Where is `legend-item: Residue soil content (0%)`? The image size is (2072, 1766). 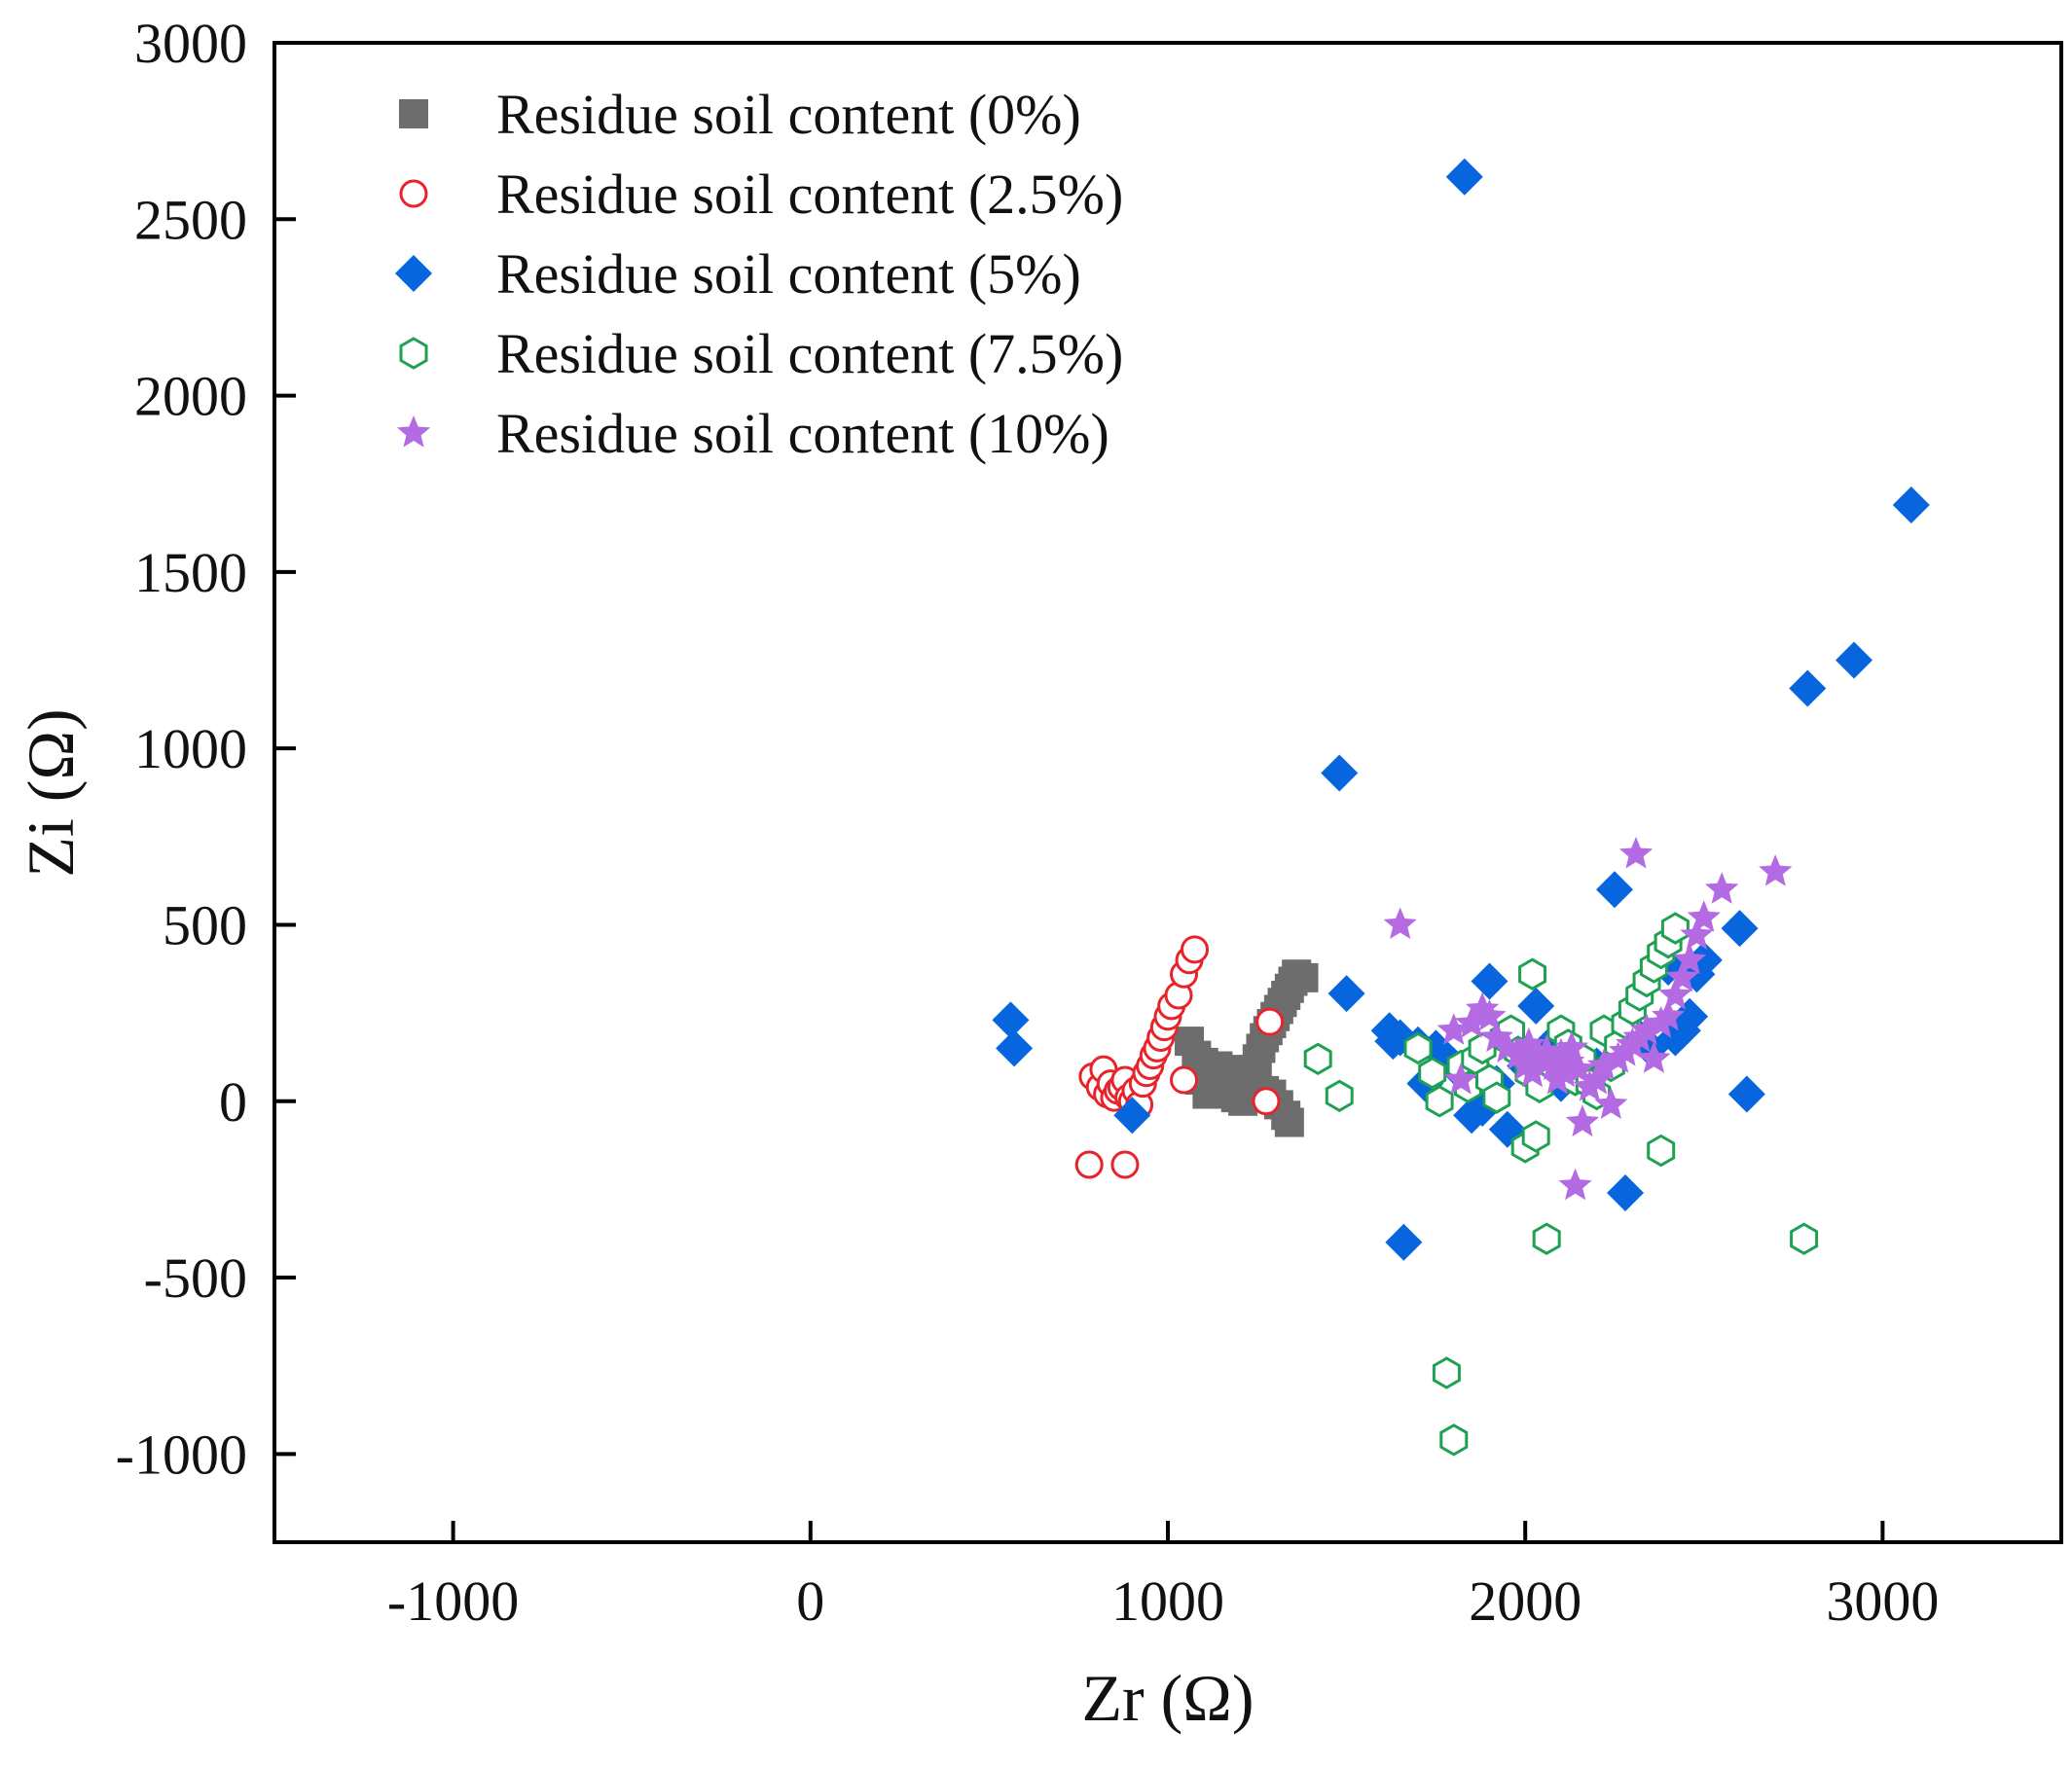
legend-item: Residue soil content (0%) is located at coordinates (740, 115).